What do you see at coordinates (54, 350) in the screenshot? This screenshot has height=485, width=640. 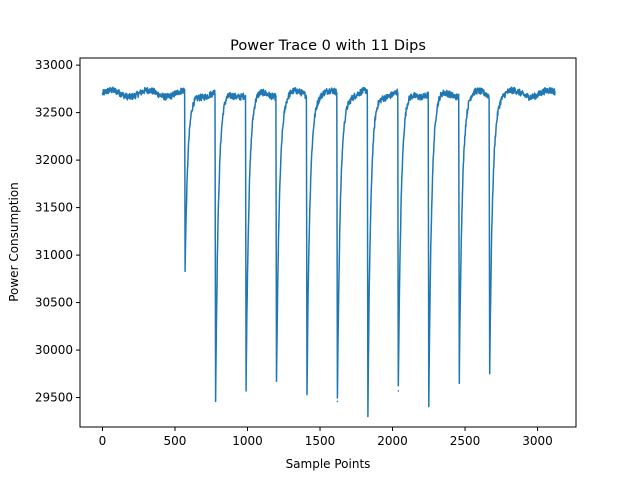 I see `y-tick-label: 30000` at bounding box center [54, 350].